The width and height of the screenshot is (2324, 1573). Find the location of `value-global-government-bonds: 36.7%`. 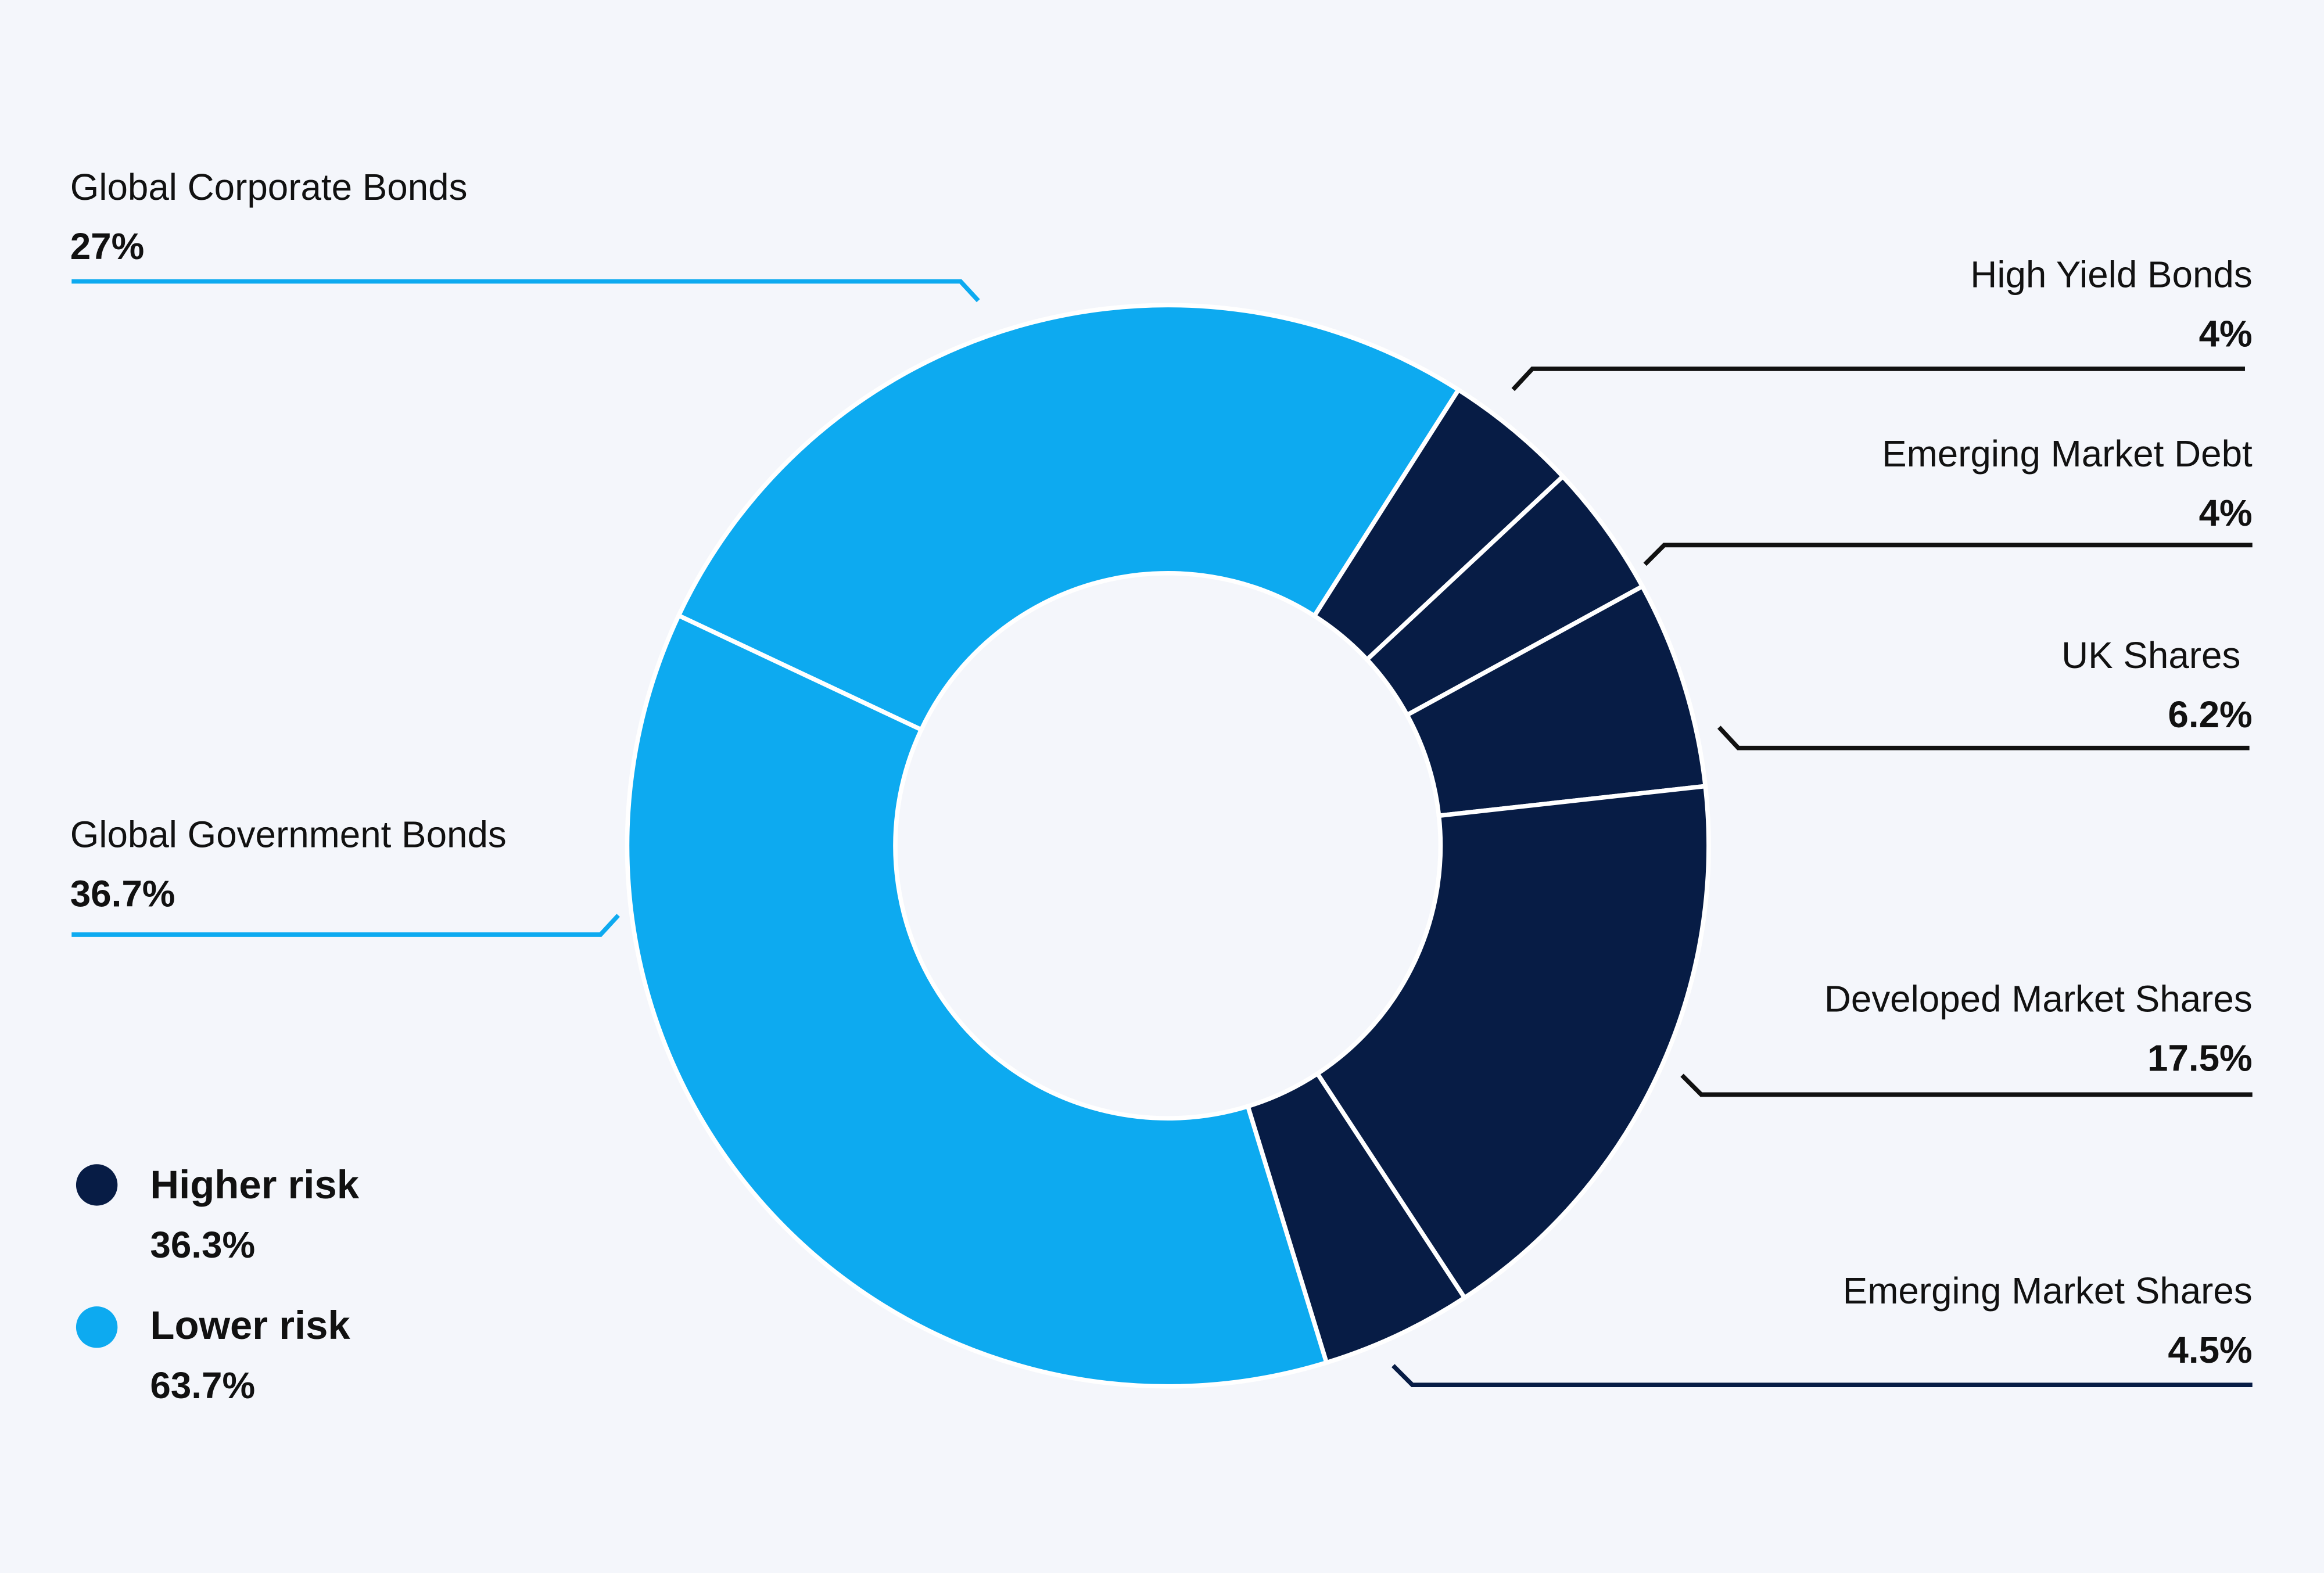

value-global-government-bonds: 36.7% is located at coordinates (122, 894).